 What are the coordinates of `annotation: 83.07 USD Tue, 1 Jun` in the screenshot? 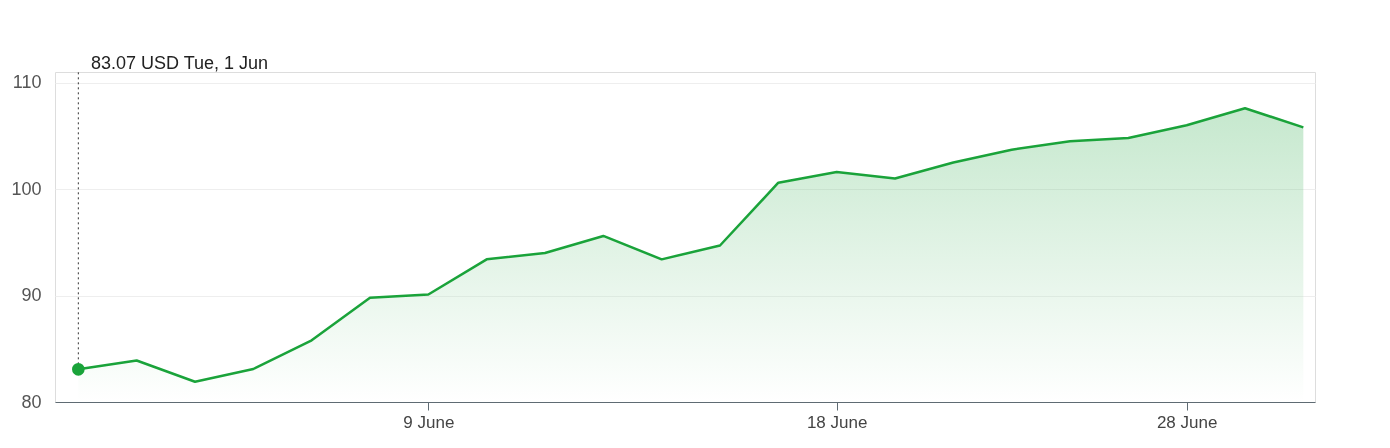 It's located at (180, 63).